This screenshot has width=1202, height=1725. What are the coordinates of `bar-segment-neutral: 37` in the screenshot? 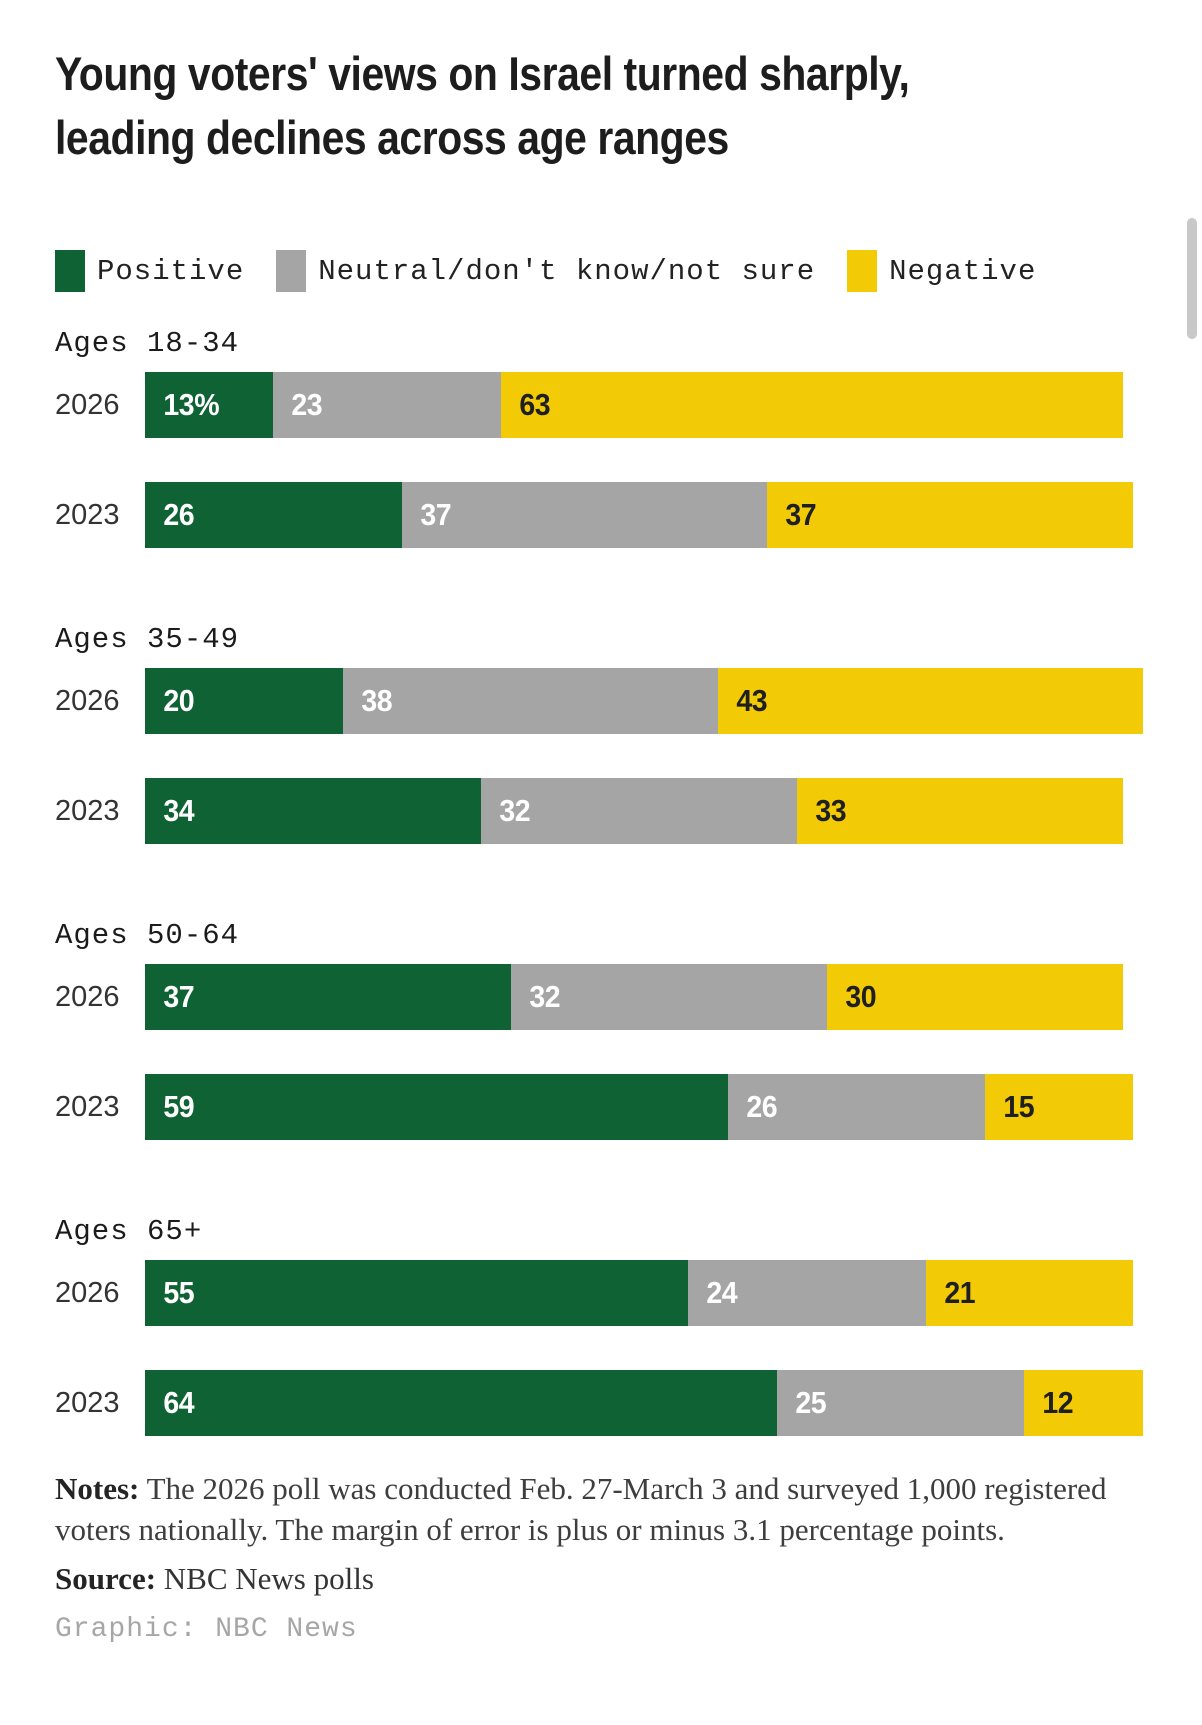 It's located at (584, 515).